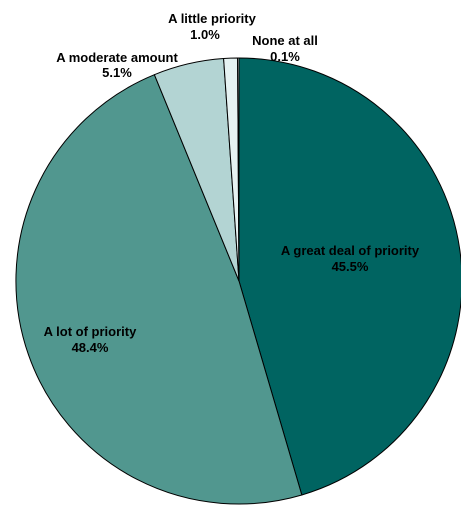 The height and width of the screenshot is (510, 461). What do you see at coordinates (212, 18) in the screenshot?
I see `slice-label-little: A little priority` at bounding box center [212, 18].